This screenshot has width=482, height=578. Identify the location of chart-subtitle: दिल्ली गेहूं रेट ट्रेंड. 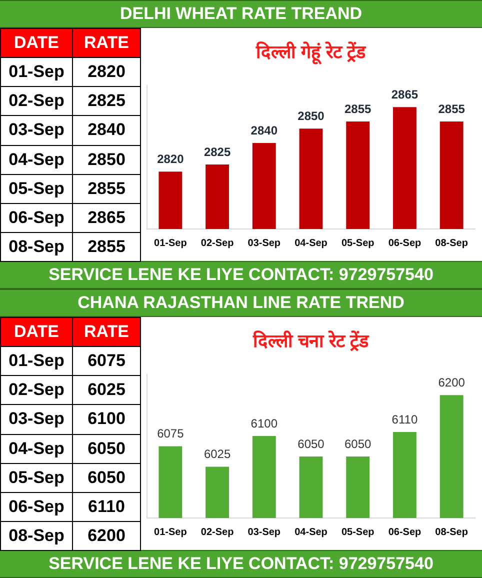
(310, 52).